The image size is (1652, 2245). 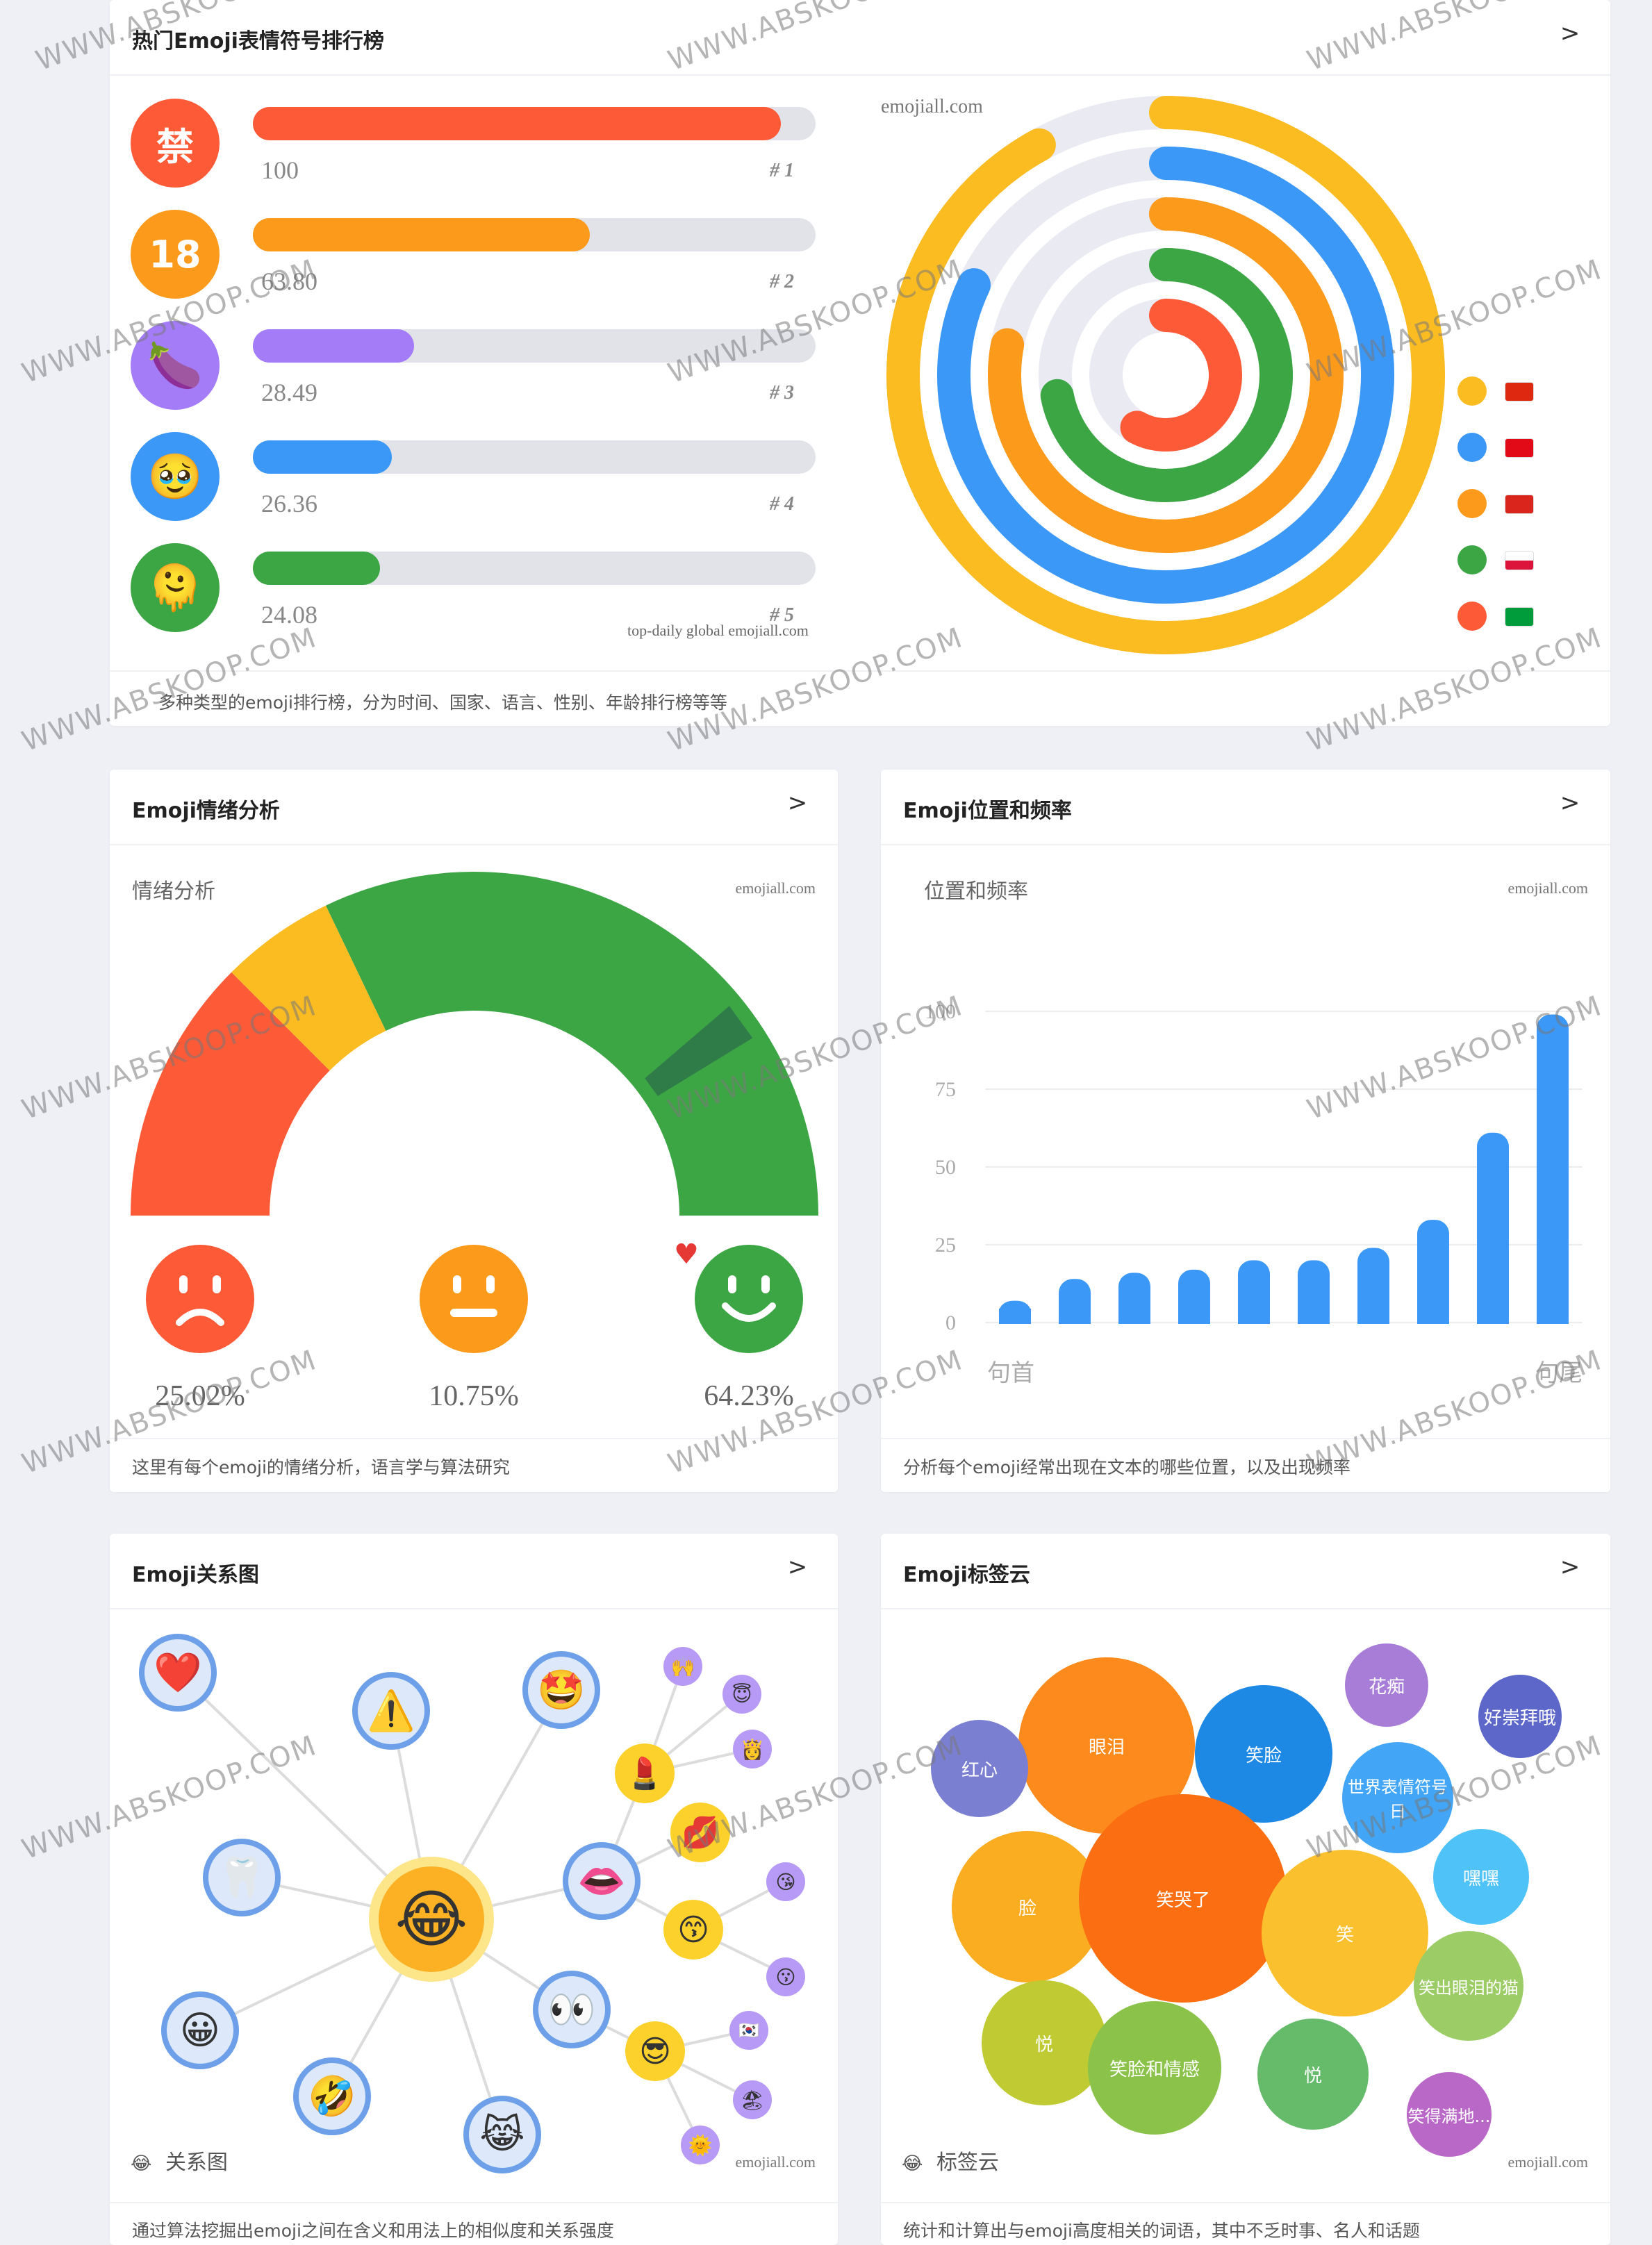 I want to click on melting-face-icon: 🫠, so click(x=175, y=587).